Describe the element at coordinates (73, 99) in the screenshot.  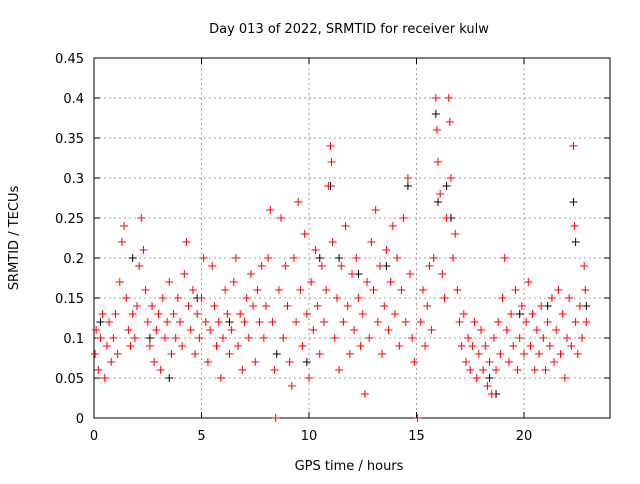
I see `y-tick-label: 0.4` at that location.